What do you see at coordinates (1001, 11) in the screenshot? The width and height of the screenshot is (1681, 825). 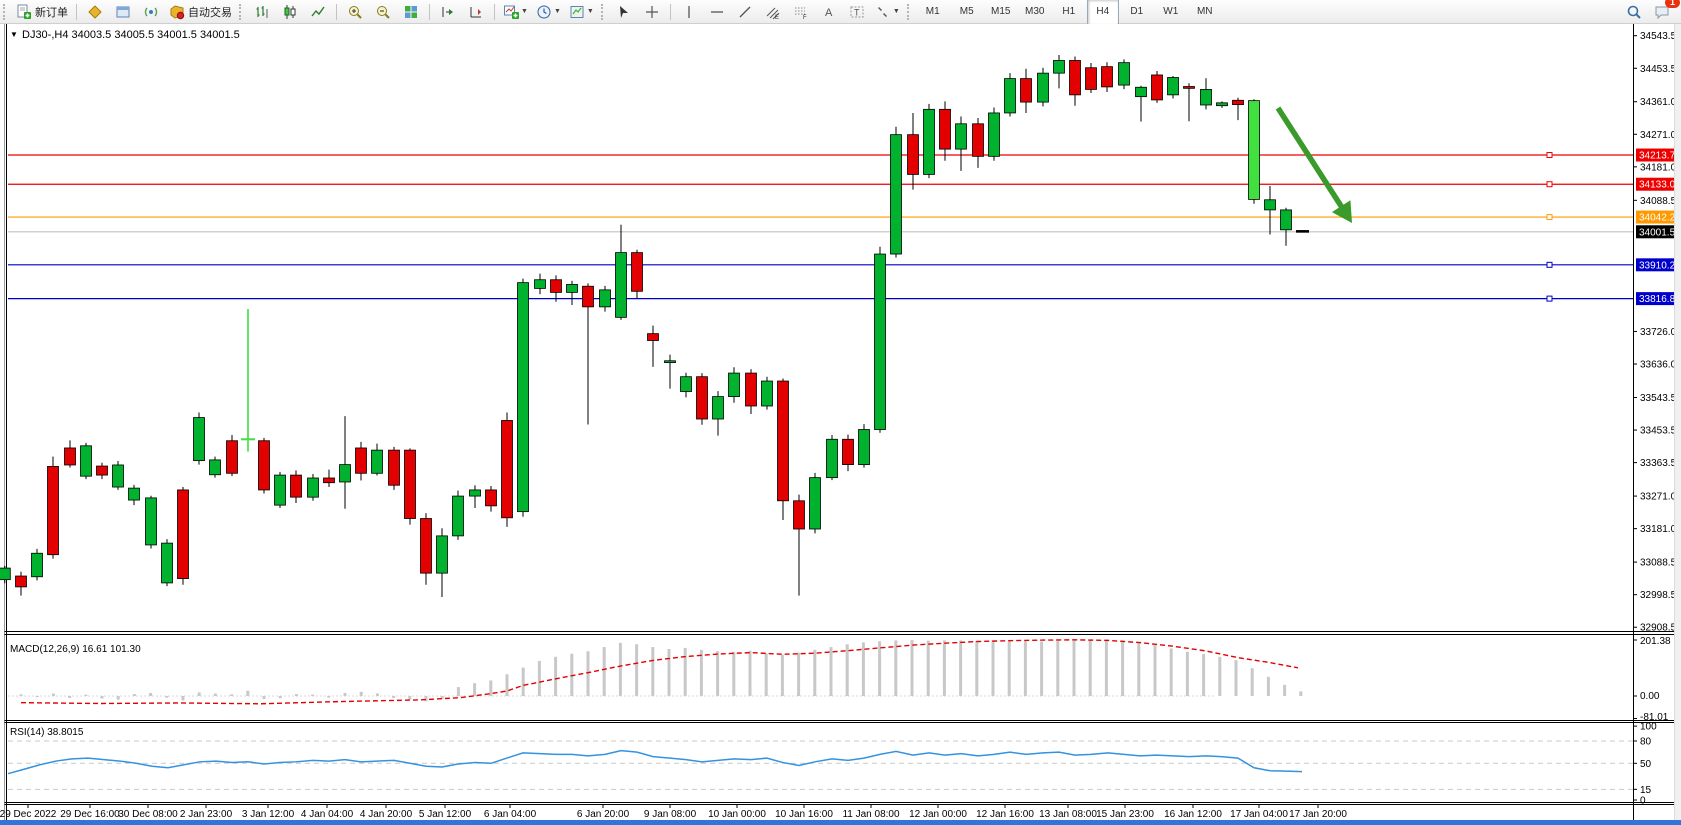 I see `timeframe-m15: M15` at bounding box center [1001, 11].